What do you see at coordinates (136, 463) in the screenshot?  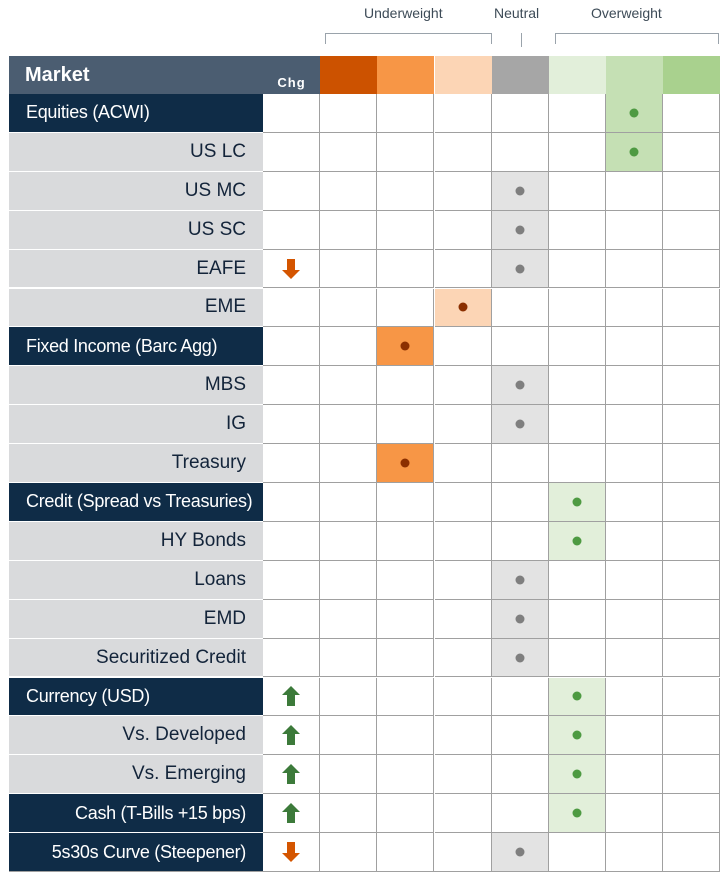 I see `row-label: Treasury` at bounding box center [136, 463].